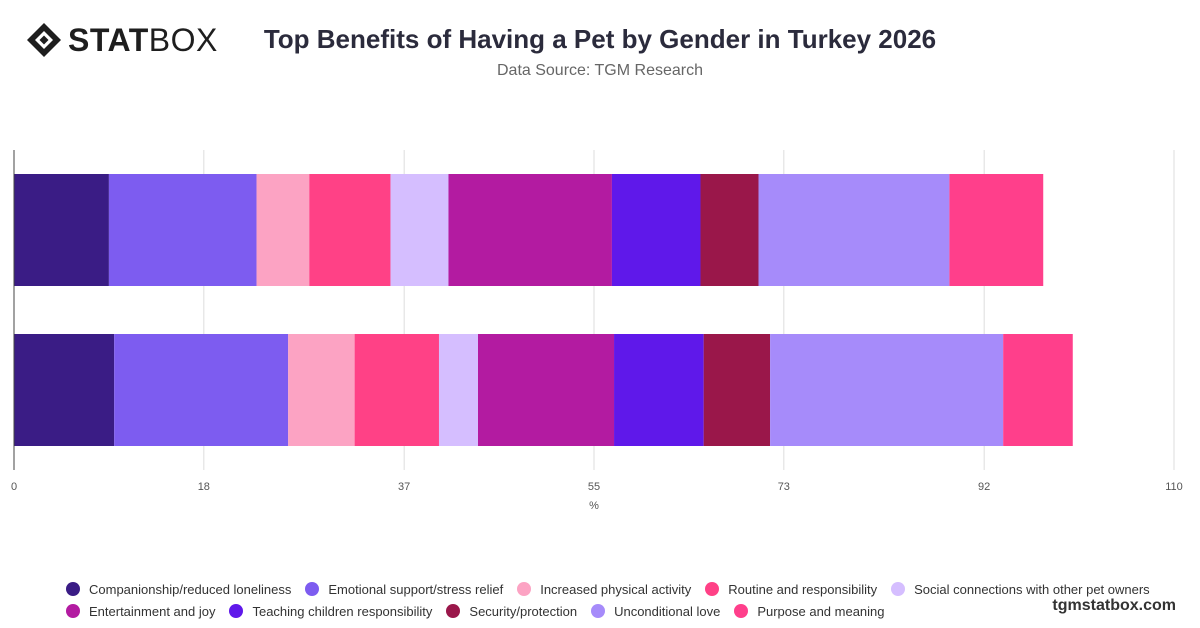 The width and height of the screenshot is (1200, 628). Describe the element at coordinates (523, 611) in the screenshot. I see `legend-label: Security/protection` at that location.